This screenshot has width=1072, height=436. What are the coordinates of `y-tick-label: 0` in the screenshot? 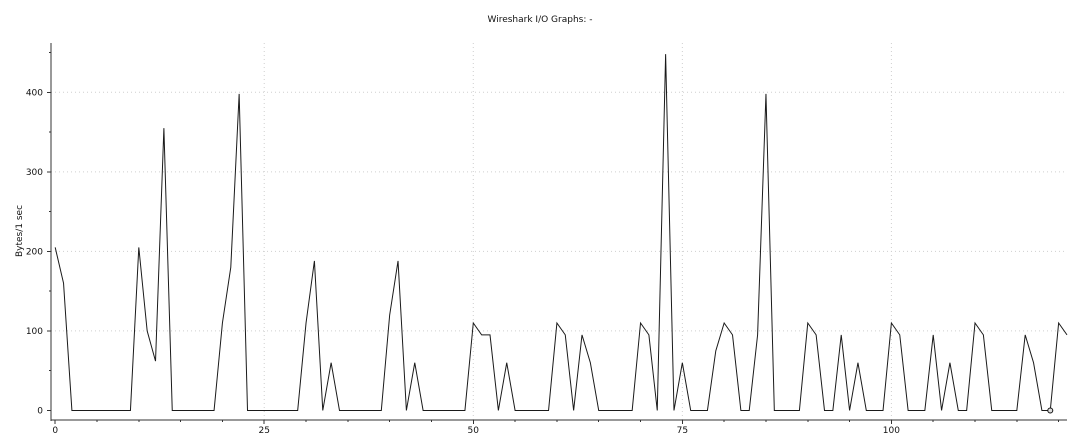 It's located at (40, 411).